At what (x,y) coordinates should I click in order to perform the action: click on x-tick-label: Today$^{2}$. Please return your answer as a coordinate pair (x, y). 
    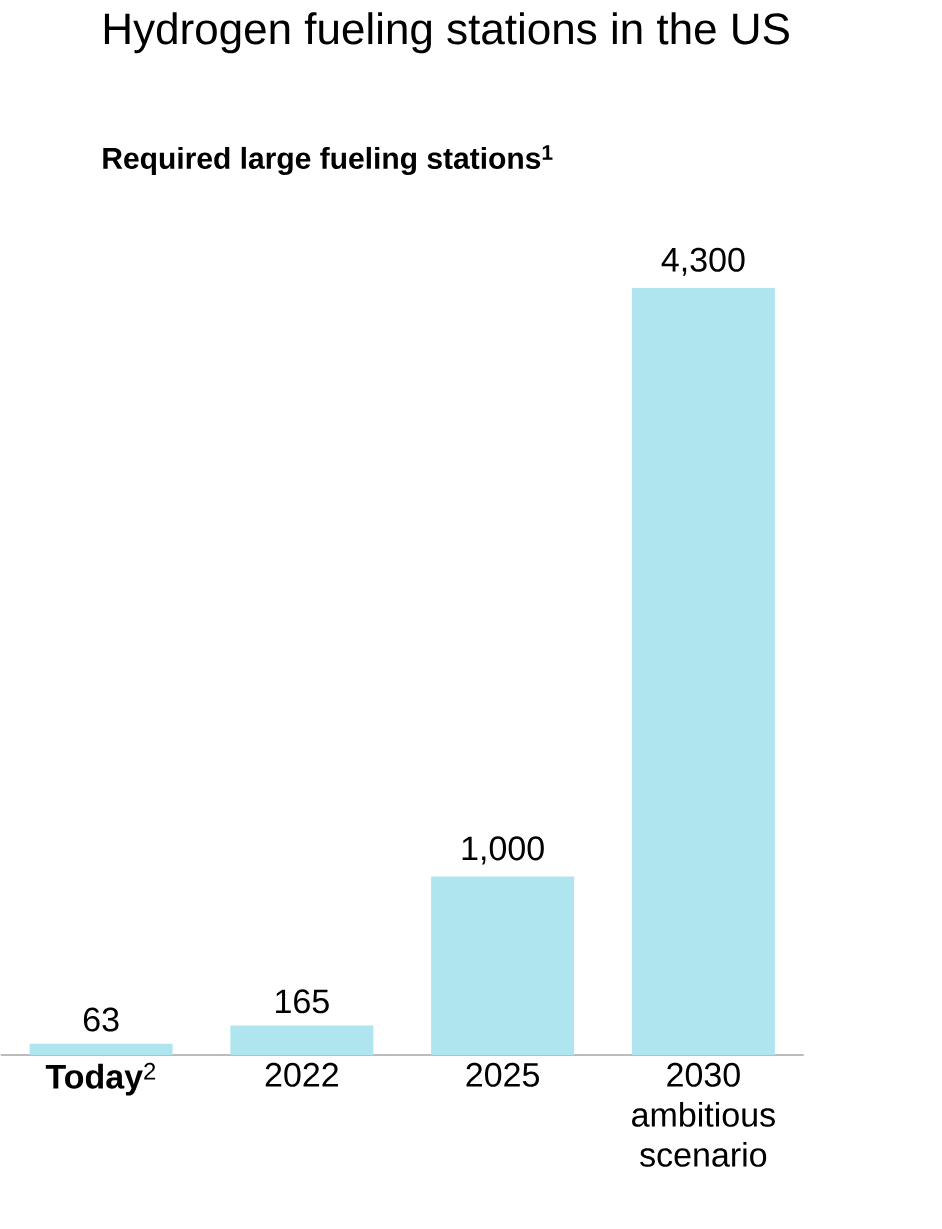
    Looking at the image, I should click on (100, 1079).